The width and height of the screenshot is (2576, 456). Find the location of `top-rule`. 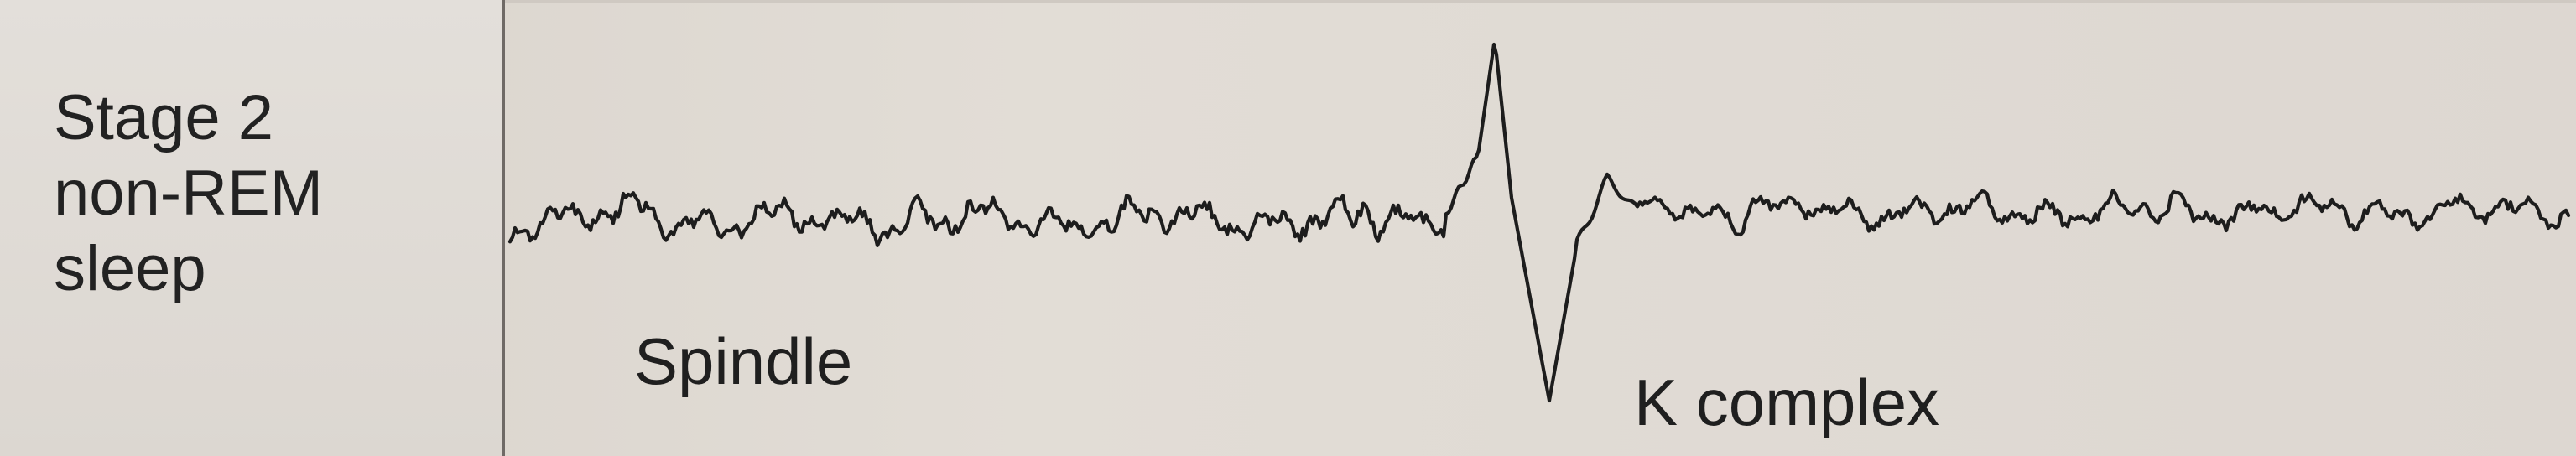

top-rule is located at coordinates (1540, 1).